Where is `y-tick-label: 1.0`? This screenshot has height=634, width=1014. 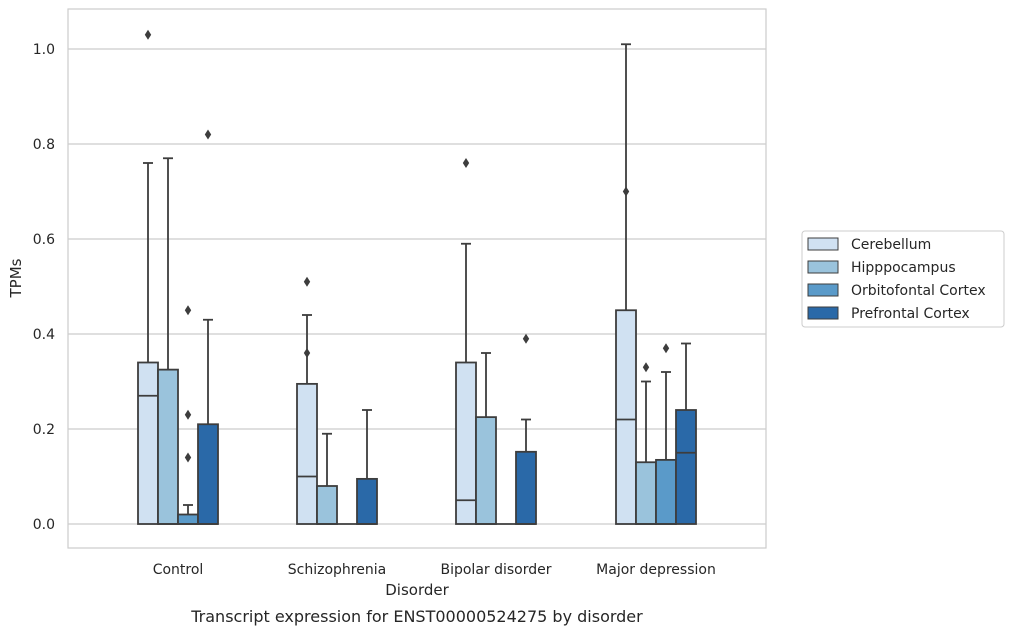 y-tick-label: 1.0 is located at coordinates (44, 50).